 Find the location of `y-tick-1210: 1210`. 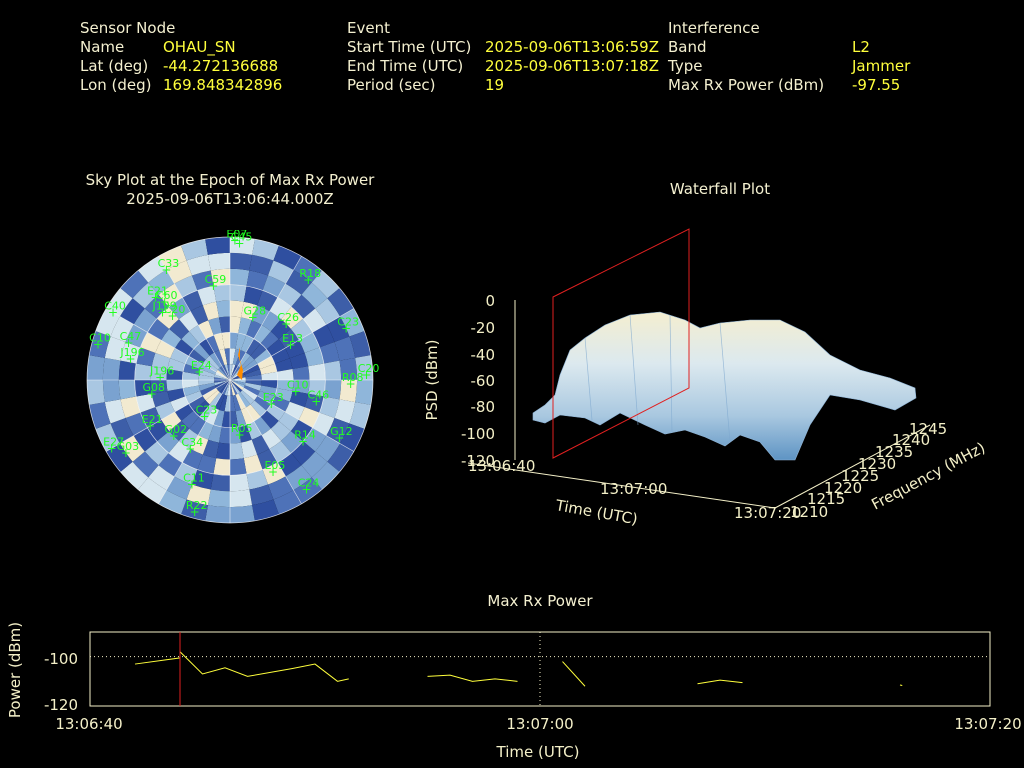

y-tick-1210: 1210 is located at coordinates (809, 512).